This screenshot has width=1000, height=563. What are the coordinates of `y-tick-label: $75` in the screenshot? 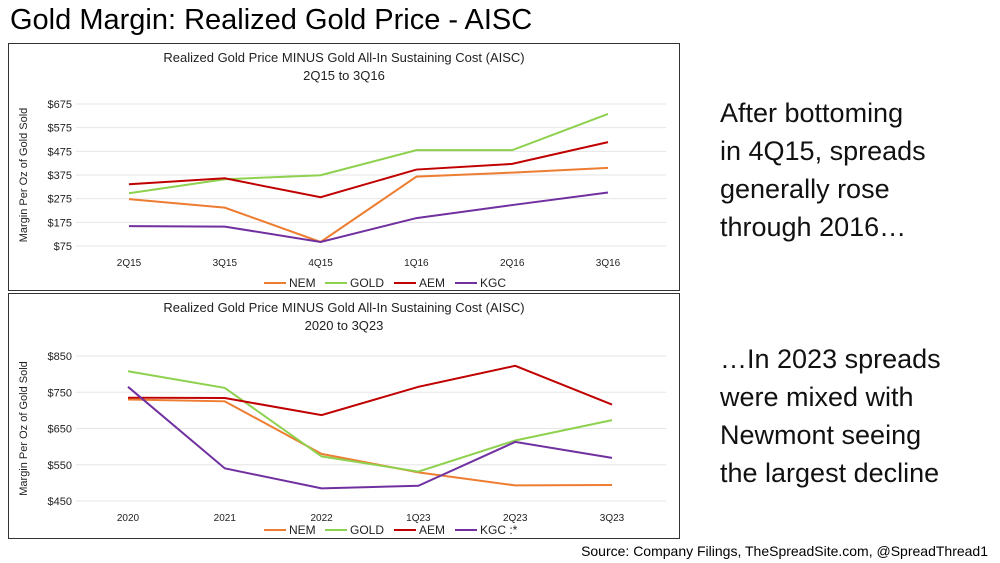 It's located at (63, 247).